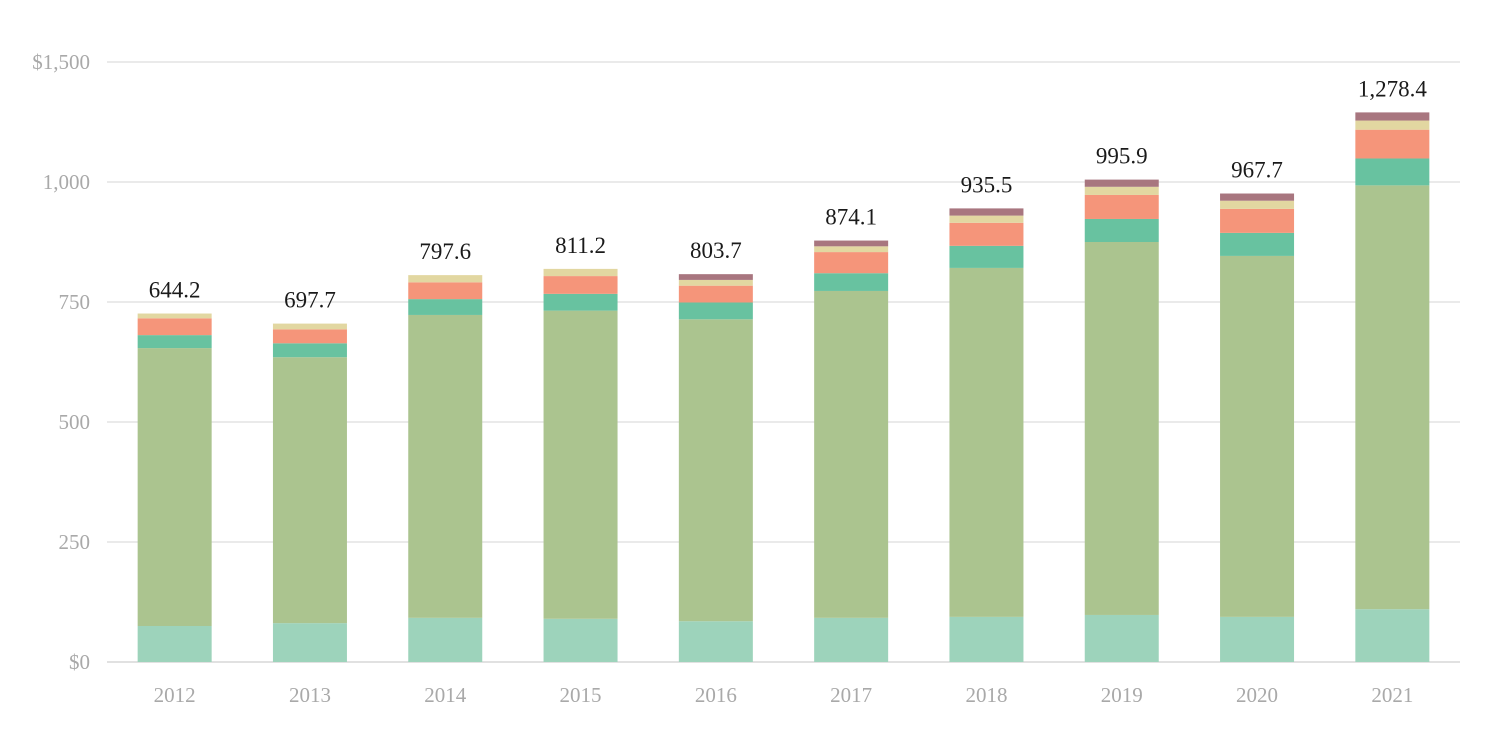  Describe the element at coordinates (1122, 695) in the screenshot. I see `x-tick-label: 2019` at that location.